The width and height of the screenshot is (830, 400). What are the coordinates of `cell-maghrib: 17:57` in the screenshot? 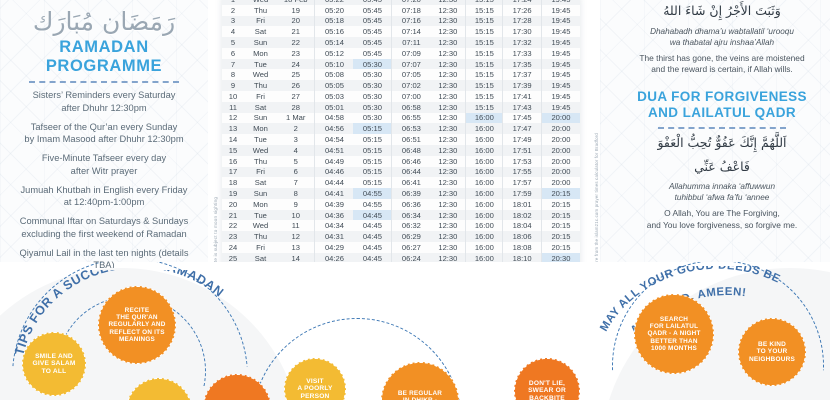 It's located at (522, 183).